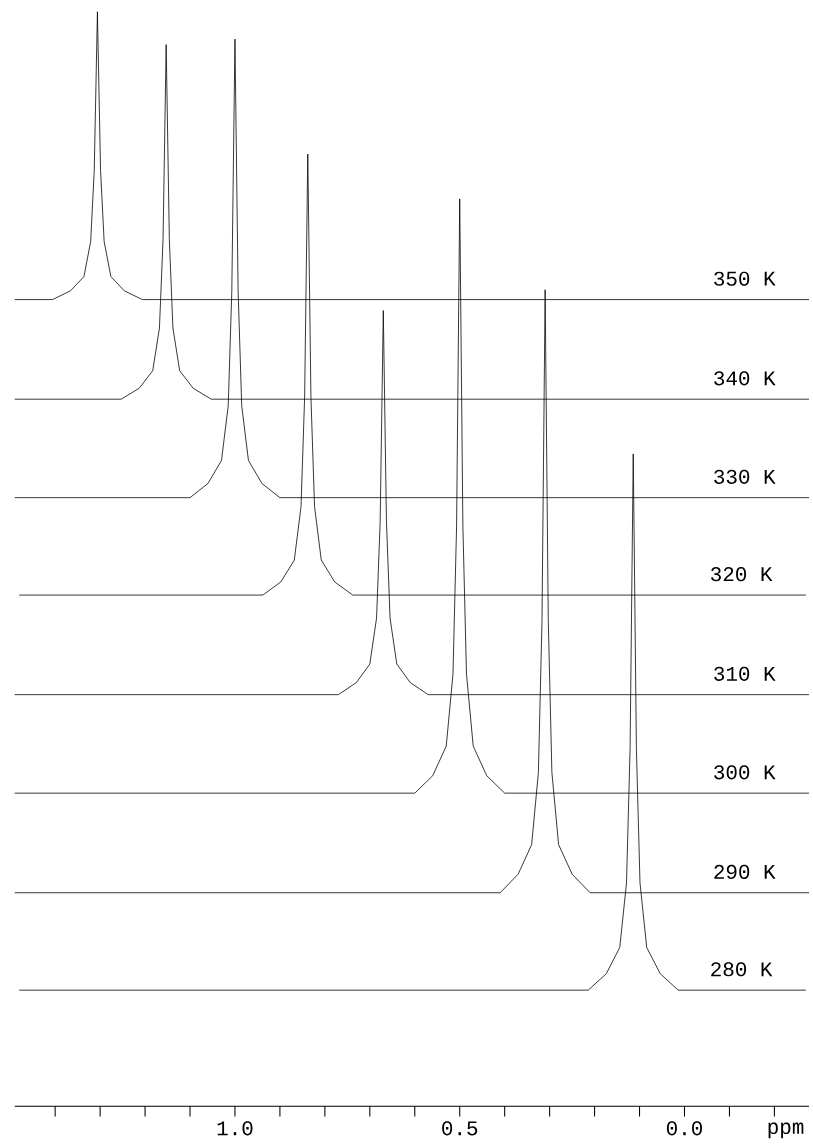 The image size is (813, 1148). Describe the element at coordinates (745, 378) in the screenshot. I see `series-label: 340 K` at that location.